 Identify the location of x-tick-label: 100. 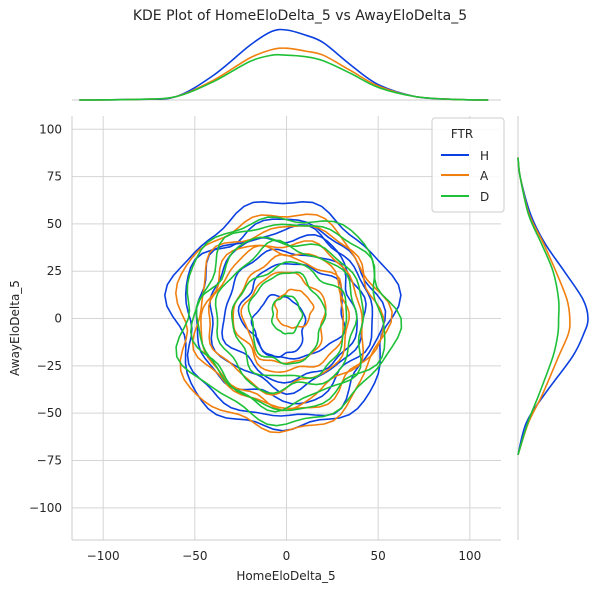
(469, 556).